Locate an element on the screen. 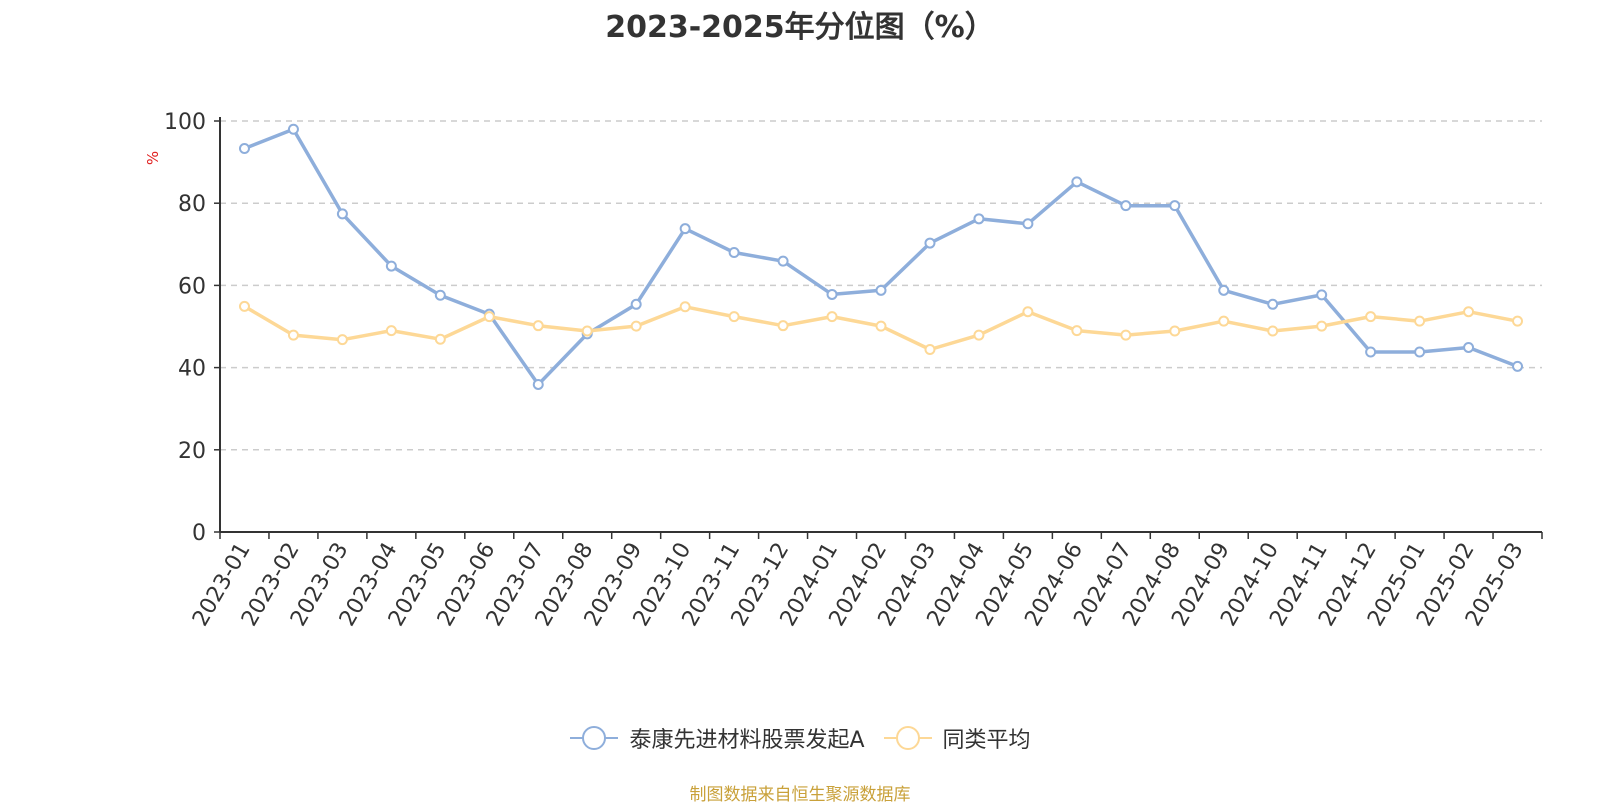 Image resolution: width=1600 pixels, height=805 pixels. legend-item-1: 泰康先进材料股票发起A is located at coordinates (717, 738).